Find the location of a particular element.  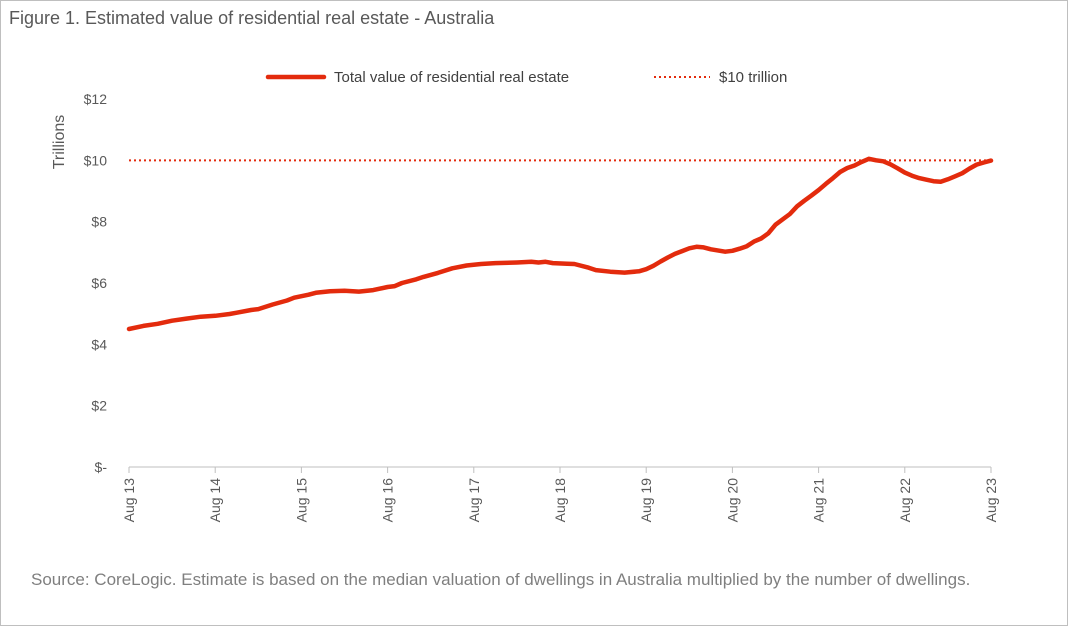

y-axis-ticks: $- $2 $4 $6 $8 $10 $12 is located at coordinates (96, 283).